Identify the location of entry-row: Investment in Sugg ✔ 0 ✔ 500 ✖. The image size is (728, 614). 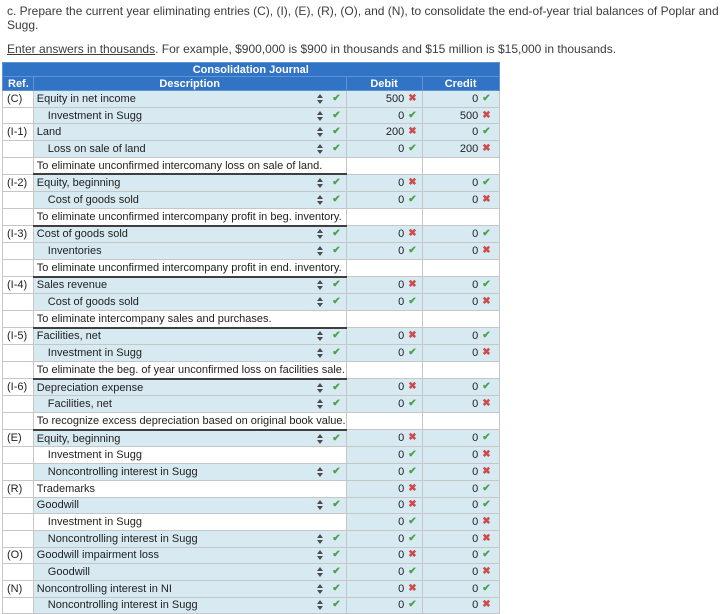
(251, 115).